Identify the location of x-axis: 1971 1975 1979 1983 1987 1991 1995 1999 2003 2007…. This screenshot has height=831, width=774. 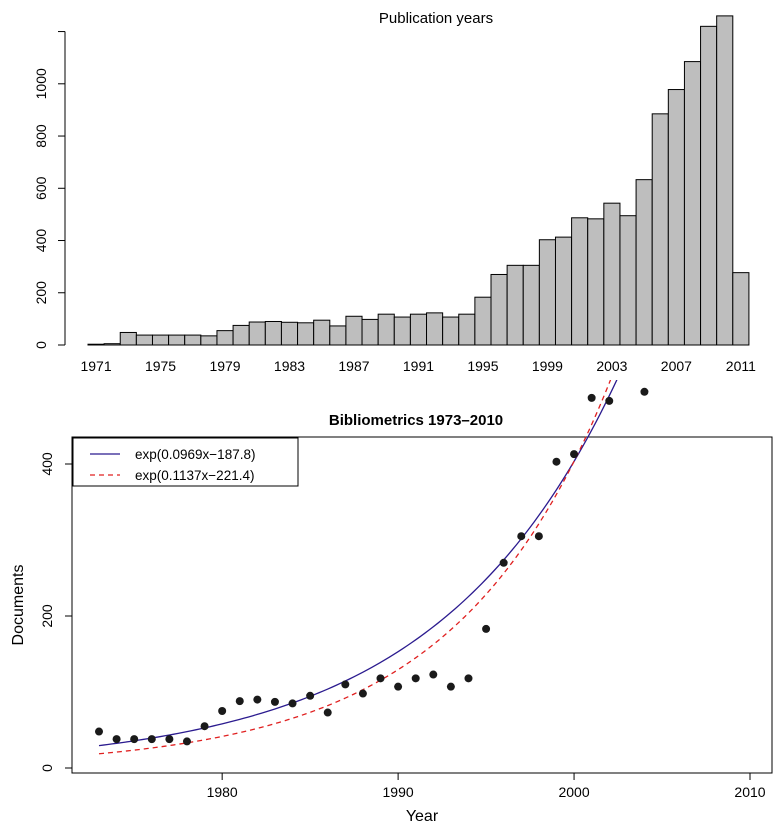
(418, 366).